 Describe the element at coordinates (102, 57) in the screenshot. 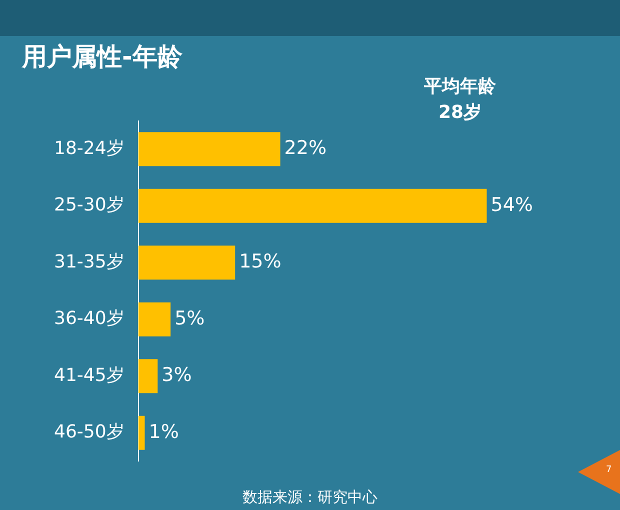

I see `chart-title: 用户属性-年龄` at that location.